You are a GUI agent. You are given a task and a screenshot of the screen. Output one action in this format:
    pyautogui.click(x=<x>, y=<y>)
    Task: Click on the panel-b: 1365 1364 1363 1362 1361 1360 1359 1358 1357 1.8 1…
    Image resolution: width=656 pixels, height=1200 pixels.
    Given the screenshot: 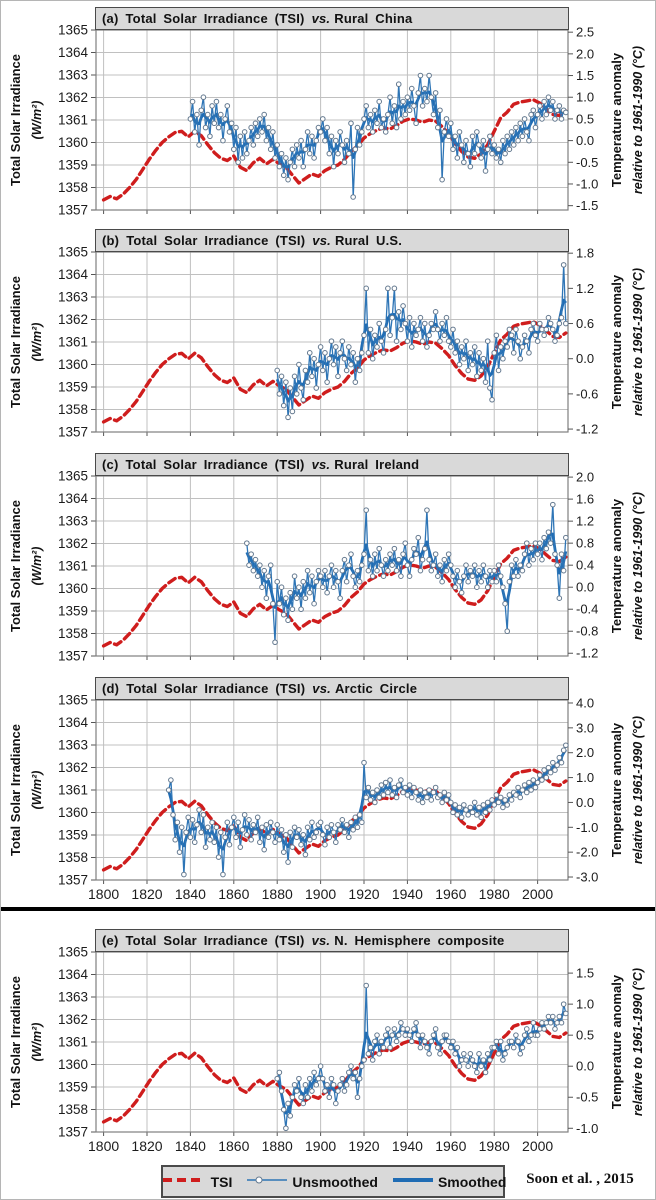 What is the action you would take?
    pyautogui.click(x=328, y=342)
    